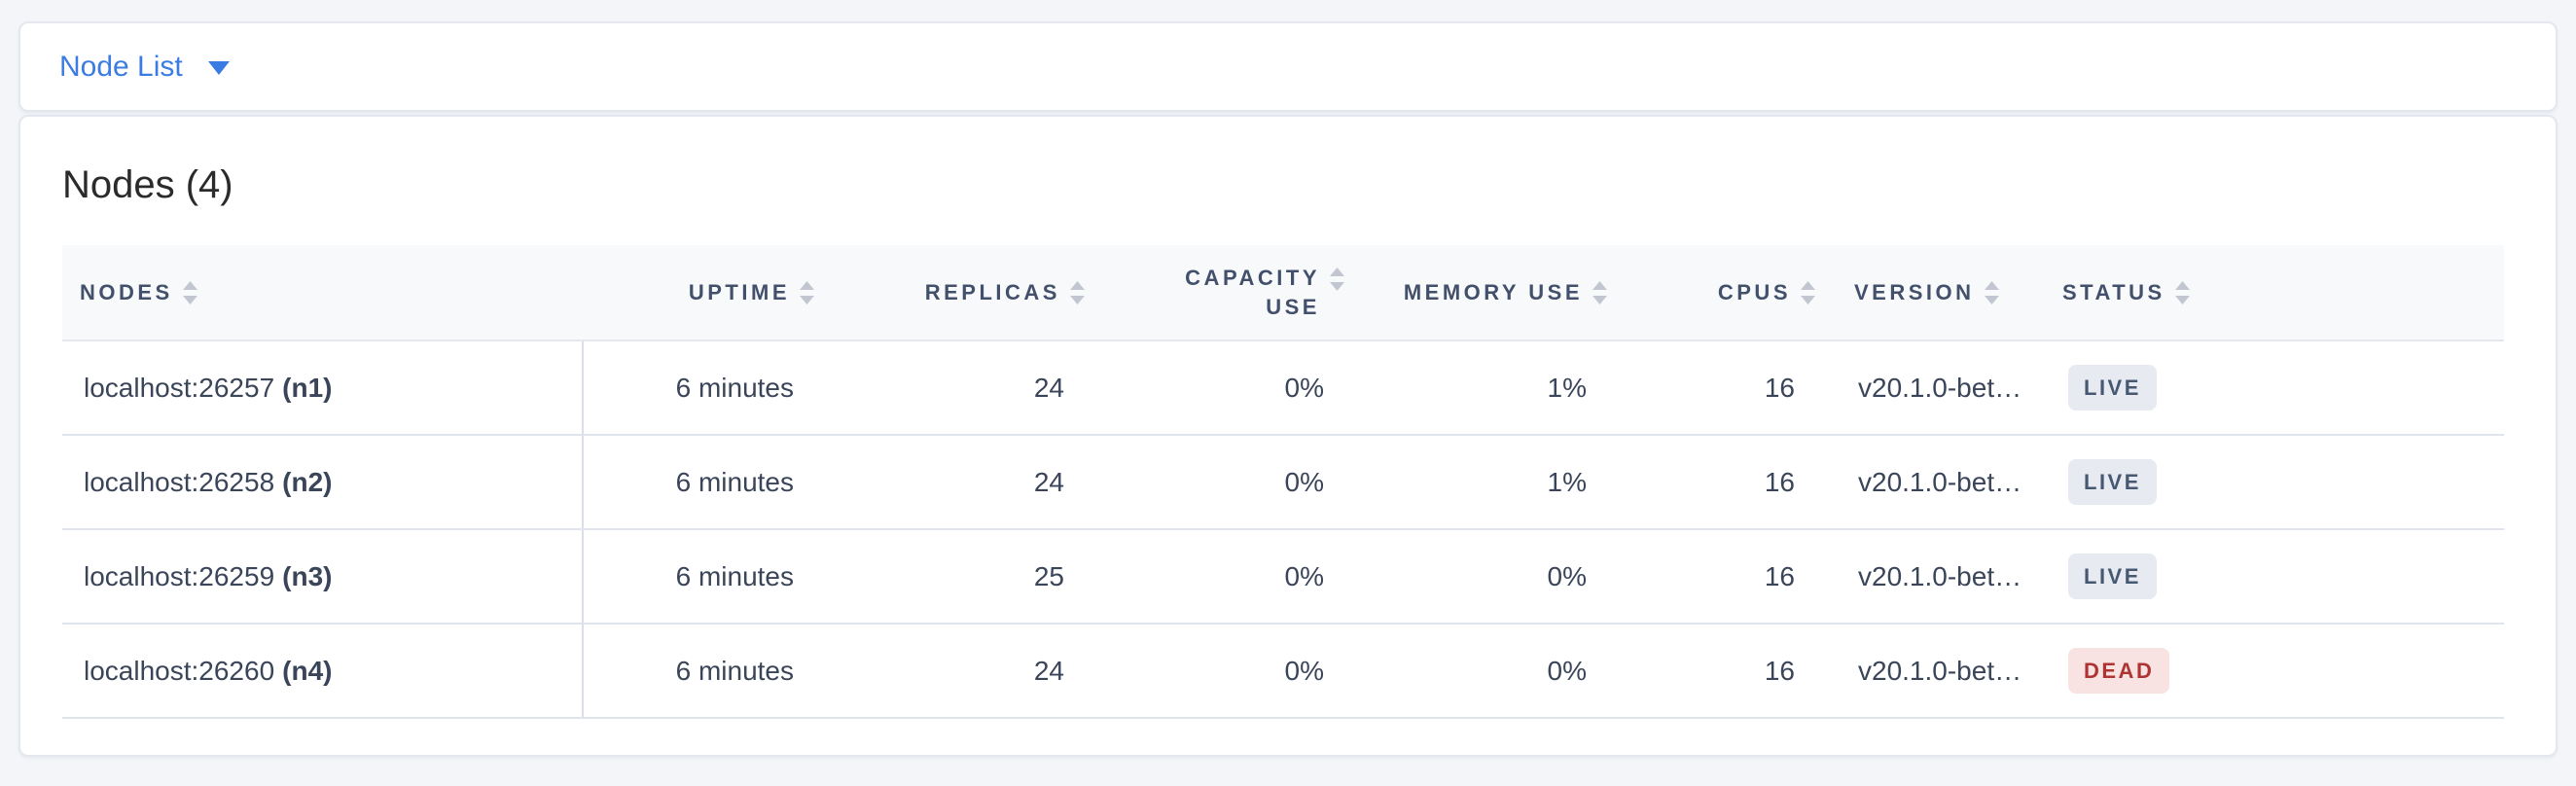  I want to click on node-id: (n3), so click(307, 576).